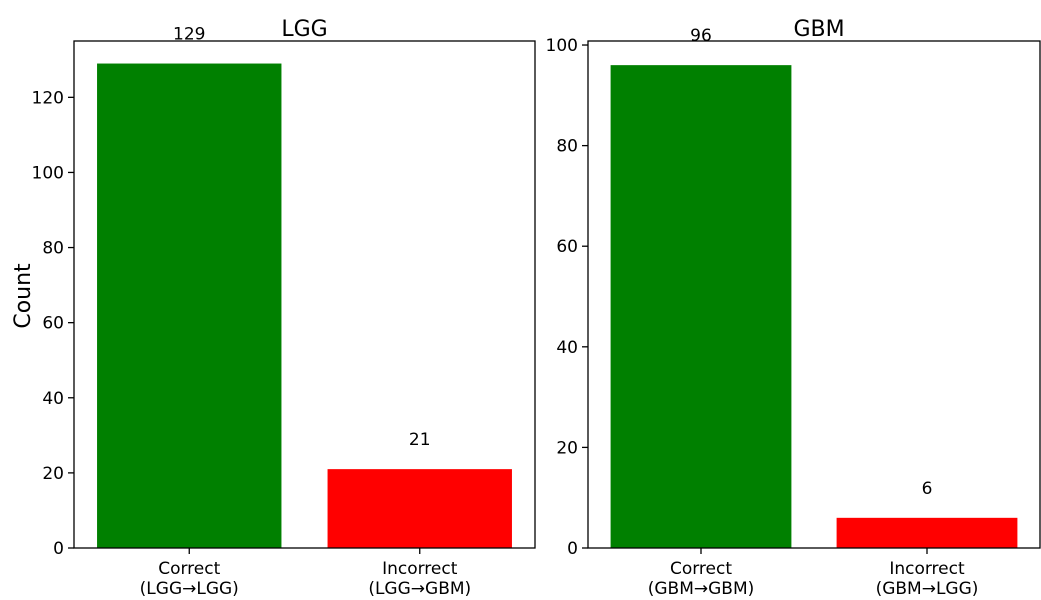  I want to click on x-tick-label: (GBM→GBM), so click(701, 589).